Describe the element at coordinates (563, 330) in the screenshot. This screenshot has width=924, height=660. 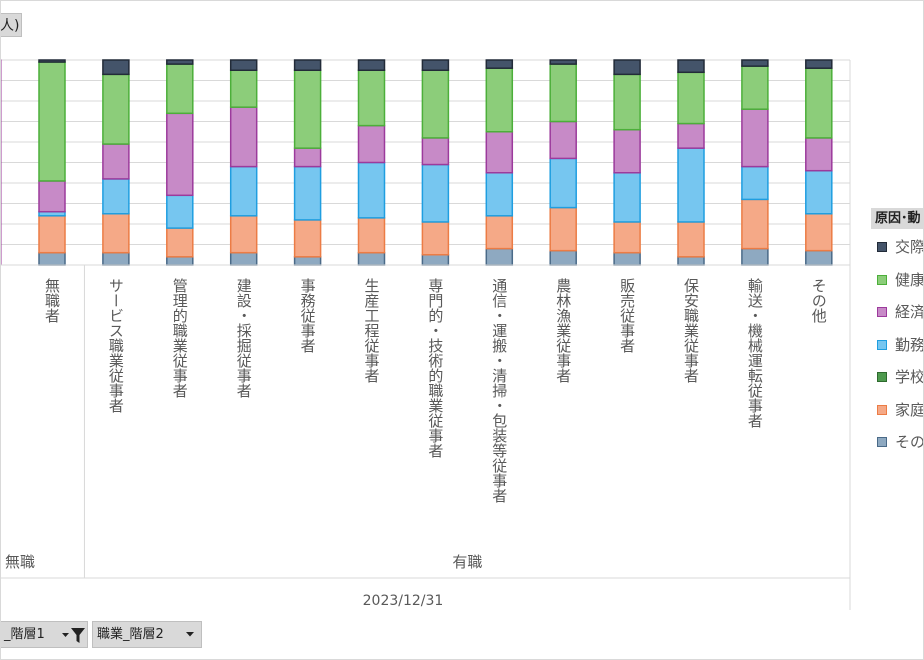
I see `category-label: 農林漁業従事者` at that location.